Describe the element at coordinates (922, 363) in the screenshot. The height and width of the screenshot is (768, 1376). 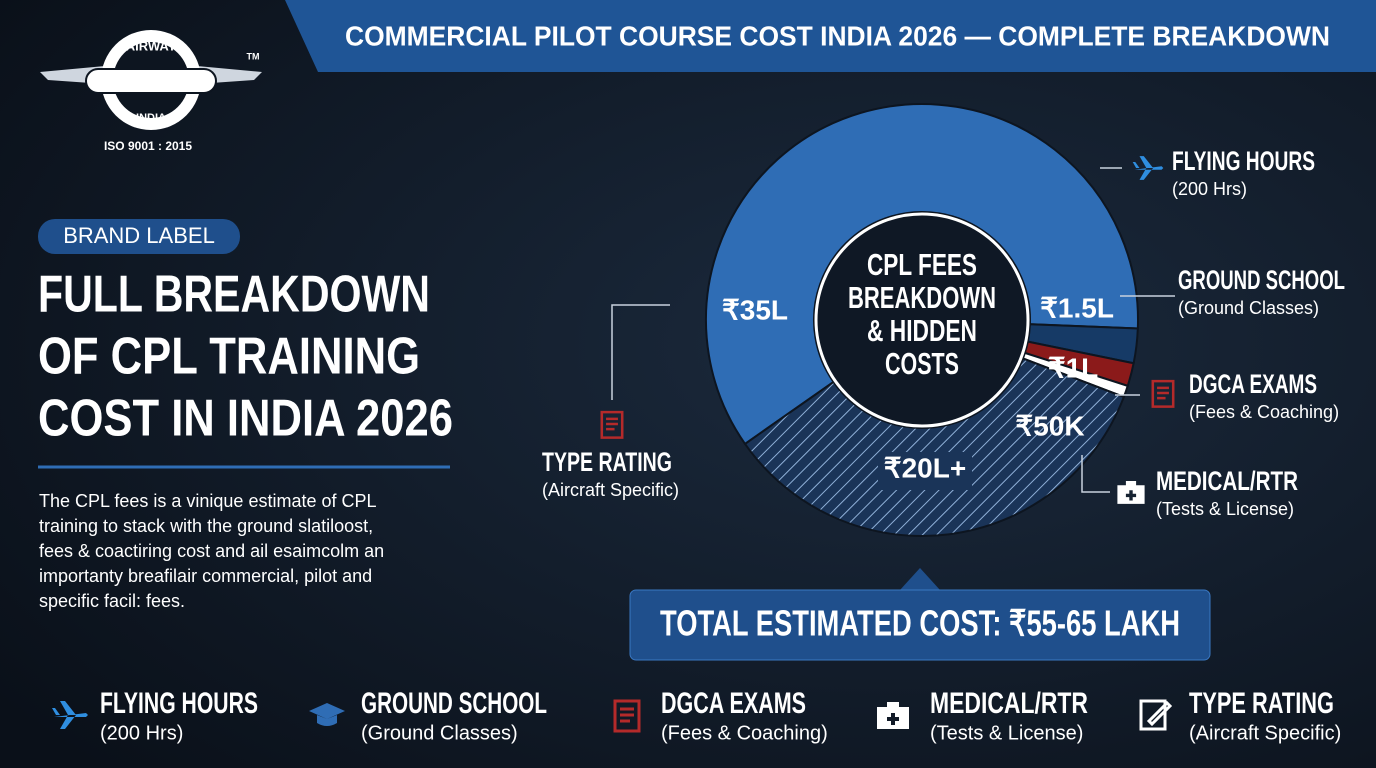
I see `chart-title: COSTS` at that location.